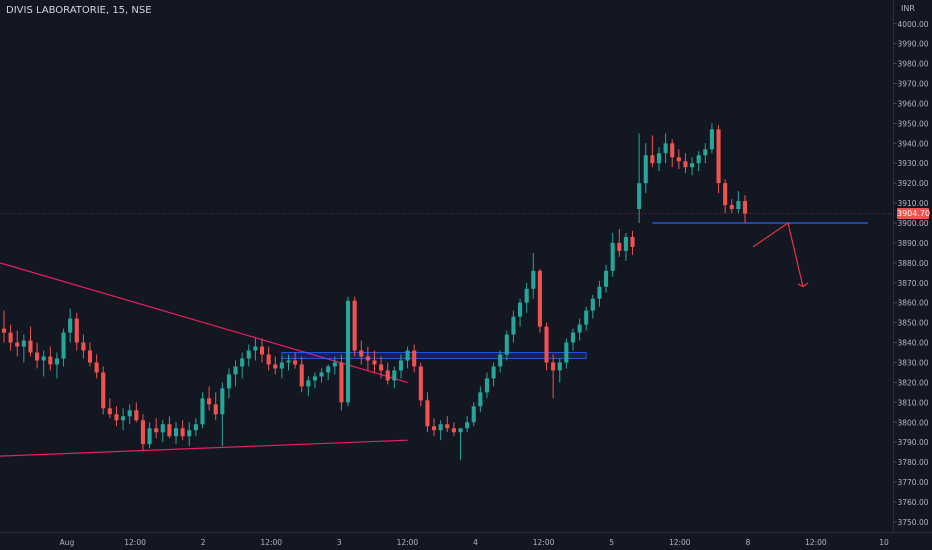 The image size is (932, 550). I want to click on symbol-title: DIVIS LABORATORIE, 15, NSE, so click(79, 10).